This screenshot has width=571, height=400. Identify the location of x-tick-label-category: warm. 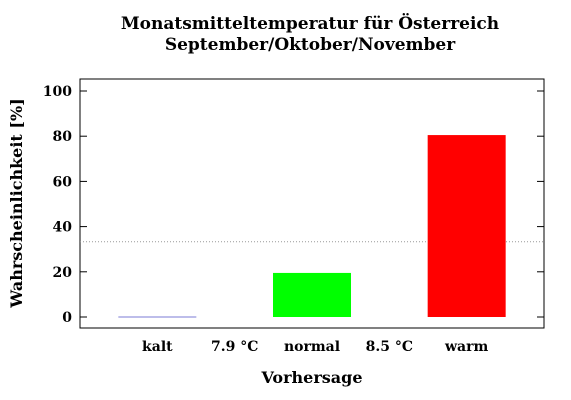
(466, 347).